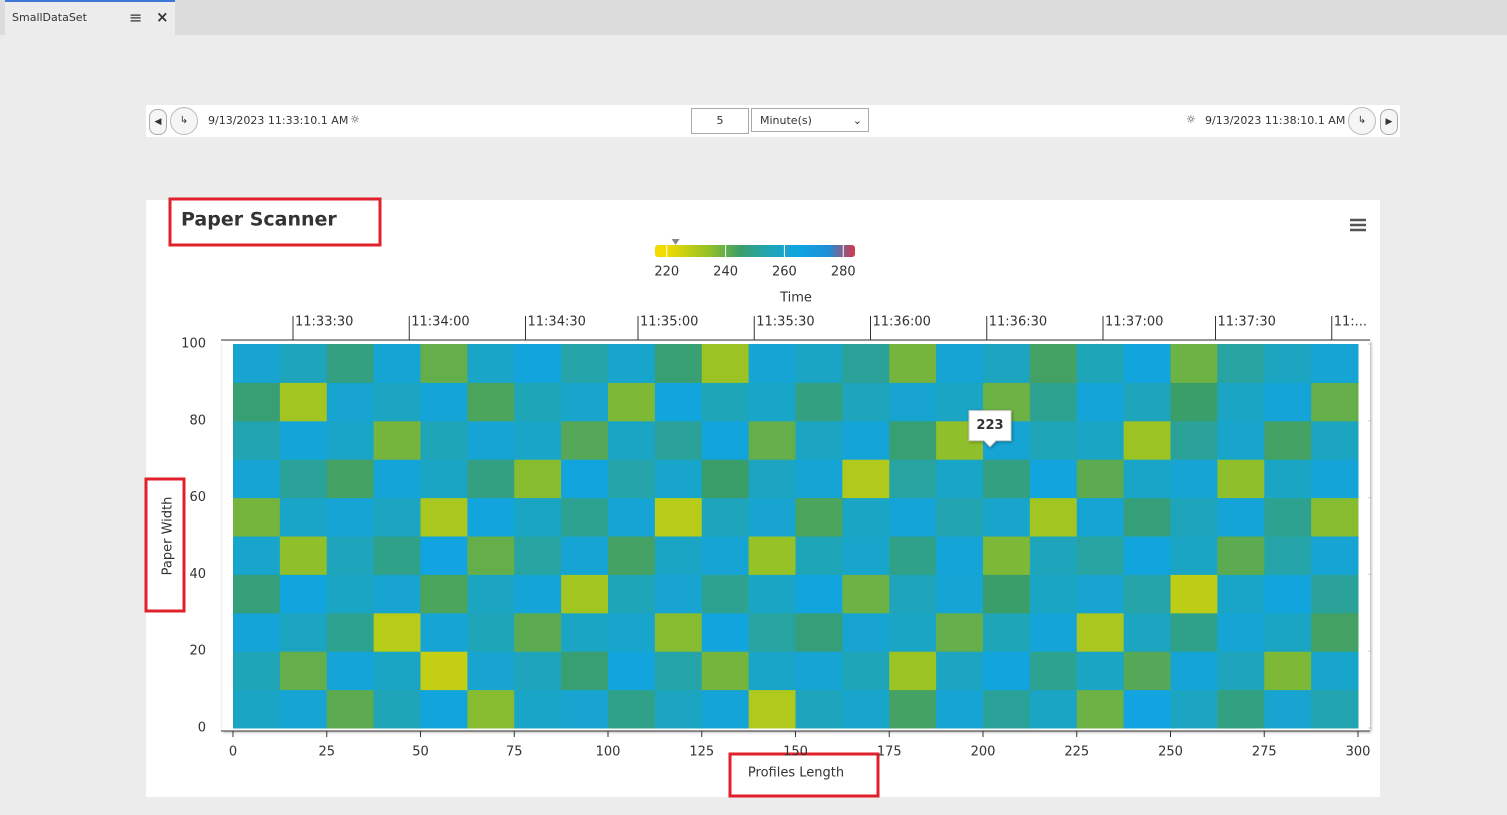  Describe the element at coordinates (1362, 121) in the screenshot. I see `end-picker-button: ↳` at that location.